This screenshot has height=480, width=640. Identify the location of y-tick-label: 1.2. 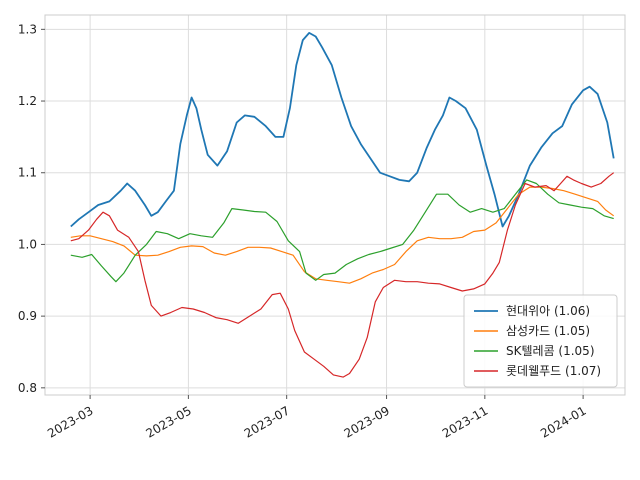
(27, 101).